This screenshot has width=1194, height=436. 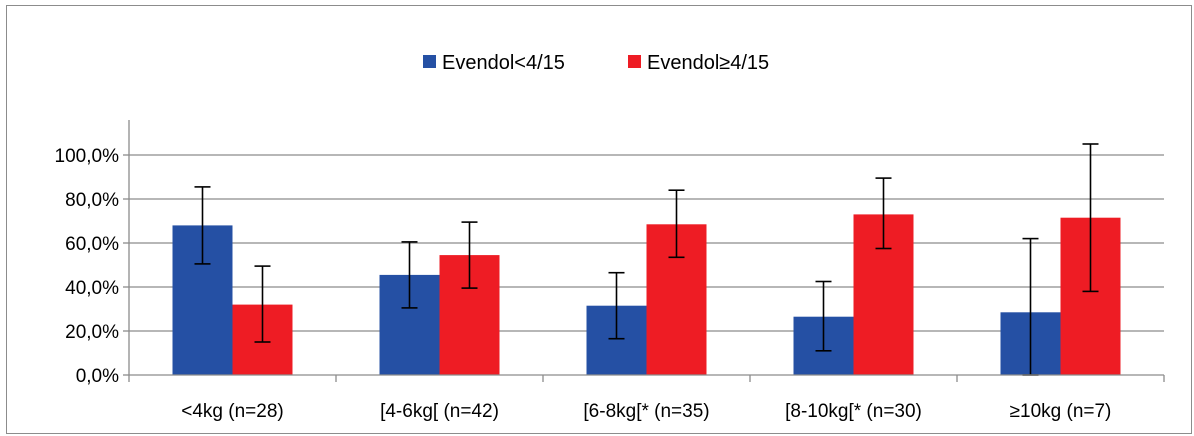 What do you see at coordinates (92, 200) in the screenshot?
I see `y-tick-label: 80,0%` at bounding box center [92, 200].